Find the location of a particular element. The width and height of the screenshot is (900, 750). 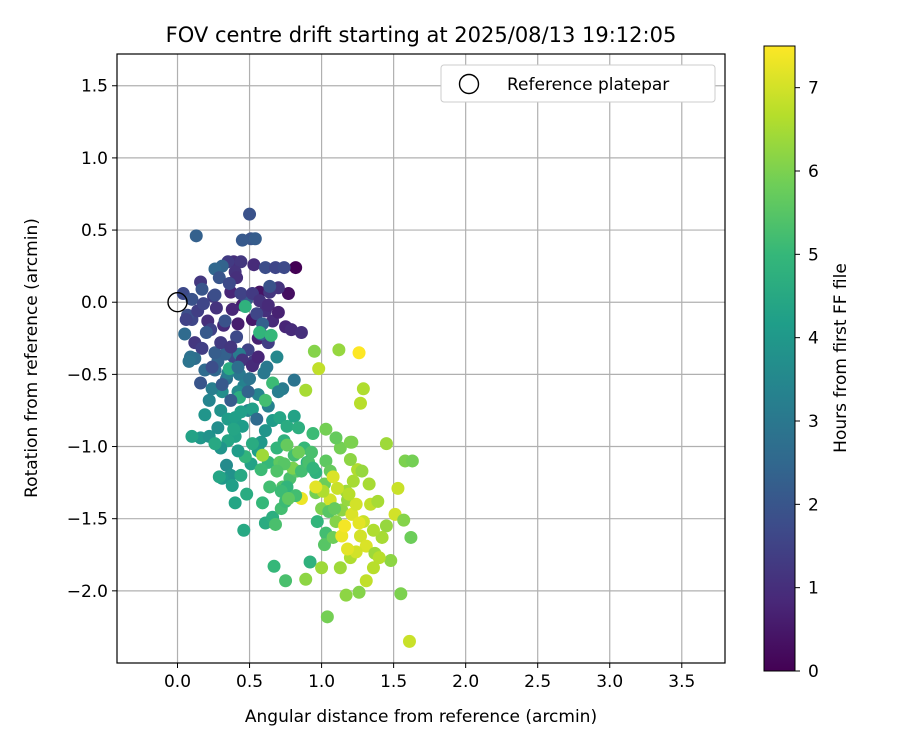

legend: Reference platepar is located at coordinates (578, 83).